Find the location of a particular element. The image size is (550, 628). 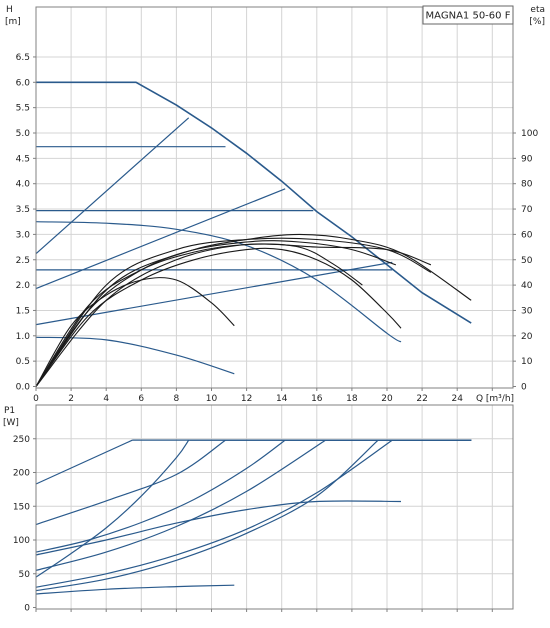

y-tick-label: 0.0 is located at coordinates (23, 388).